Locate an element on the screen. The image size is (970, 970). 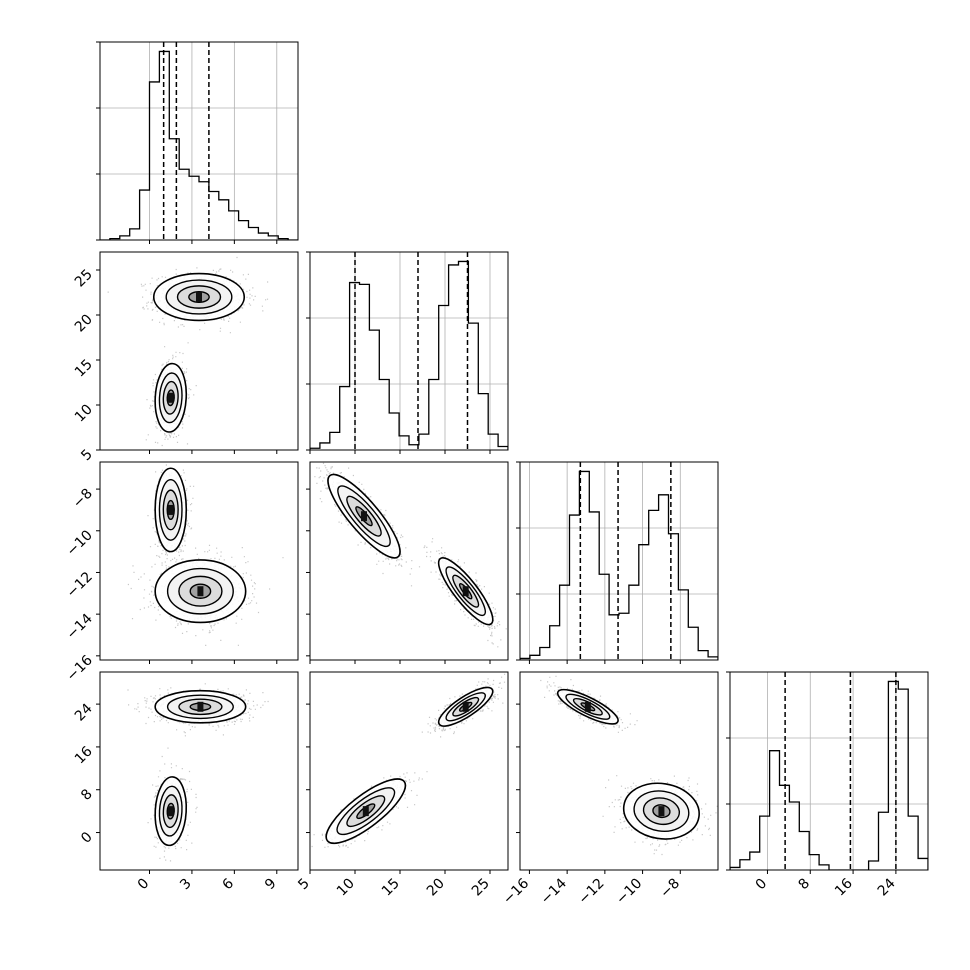
panel-r0-c0 is located at coordinates (197, 142).